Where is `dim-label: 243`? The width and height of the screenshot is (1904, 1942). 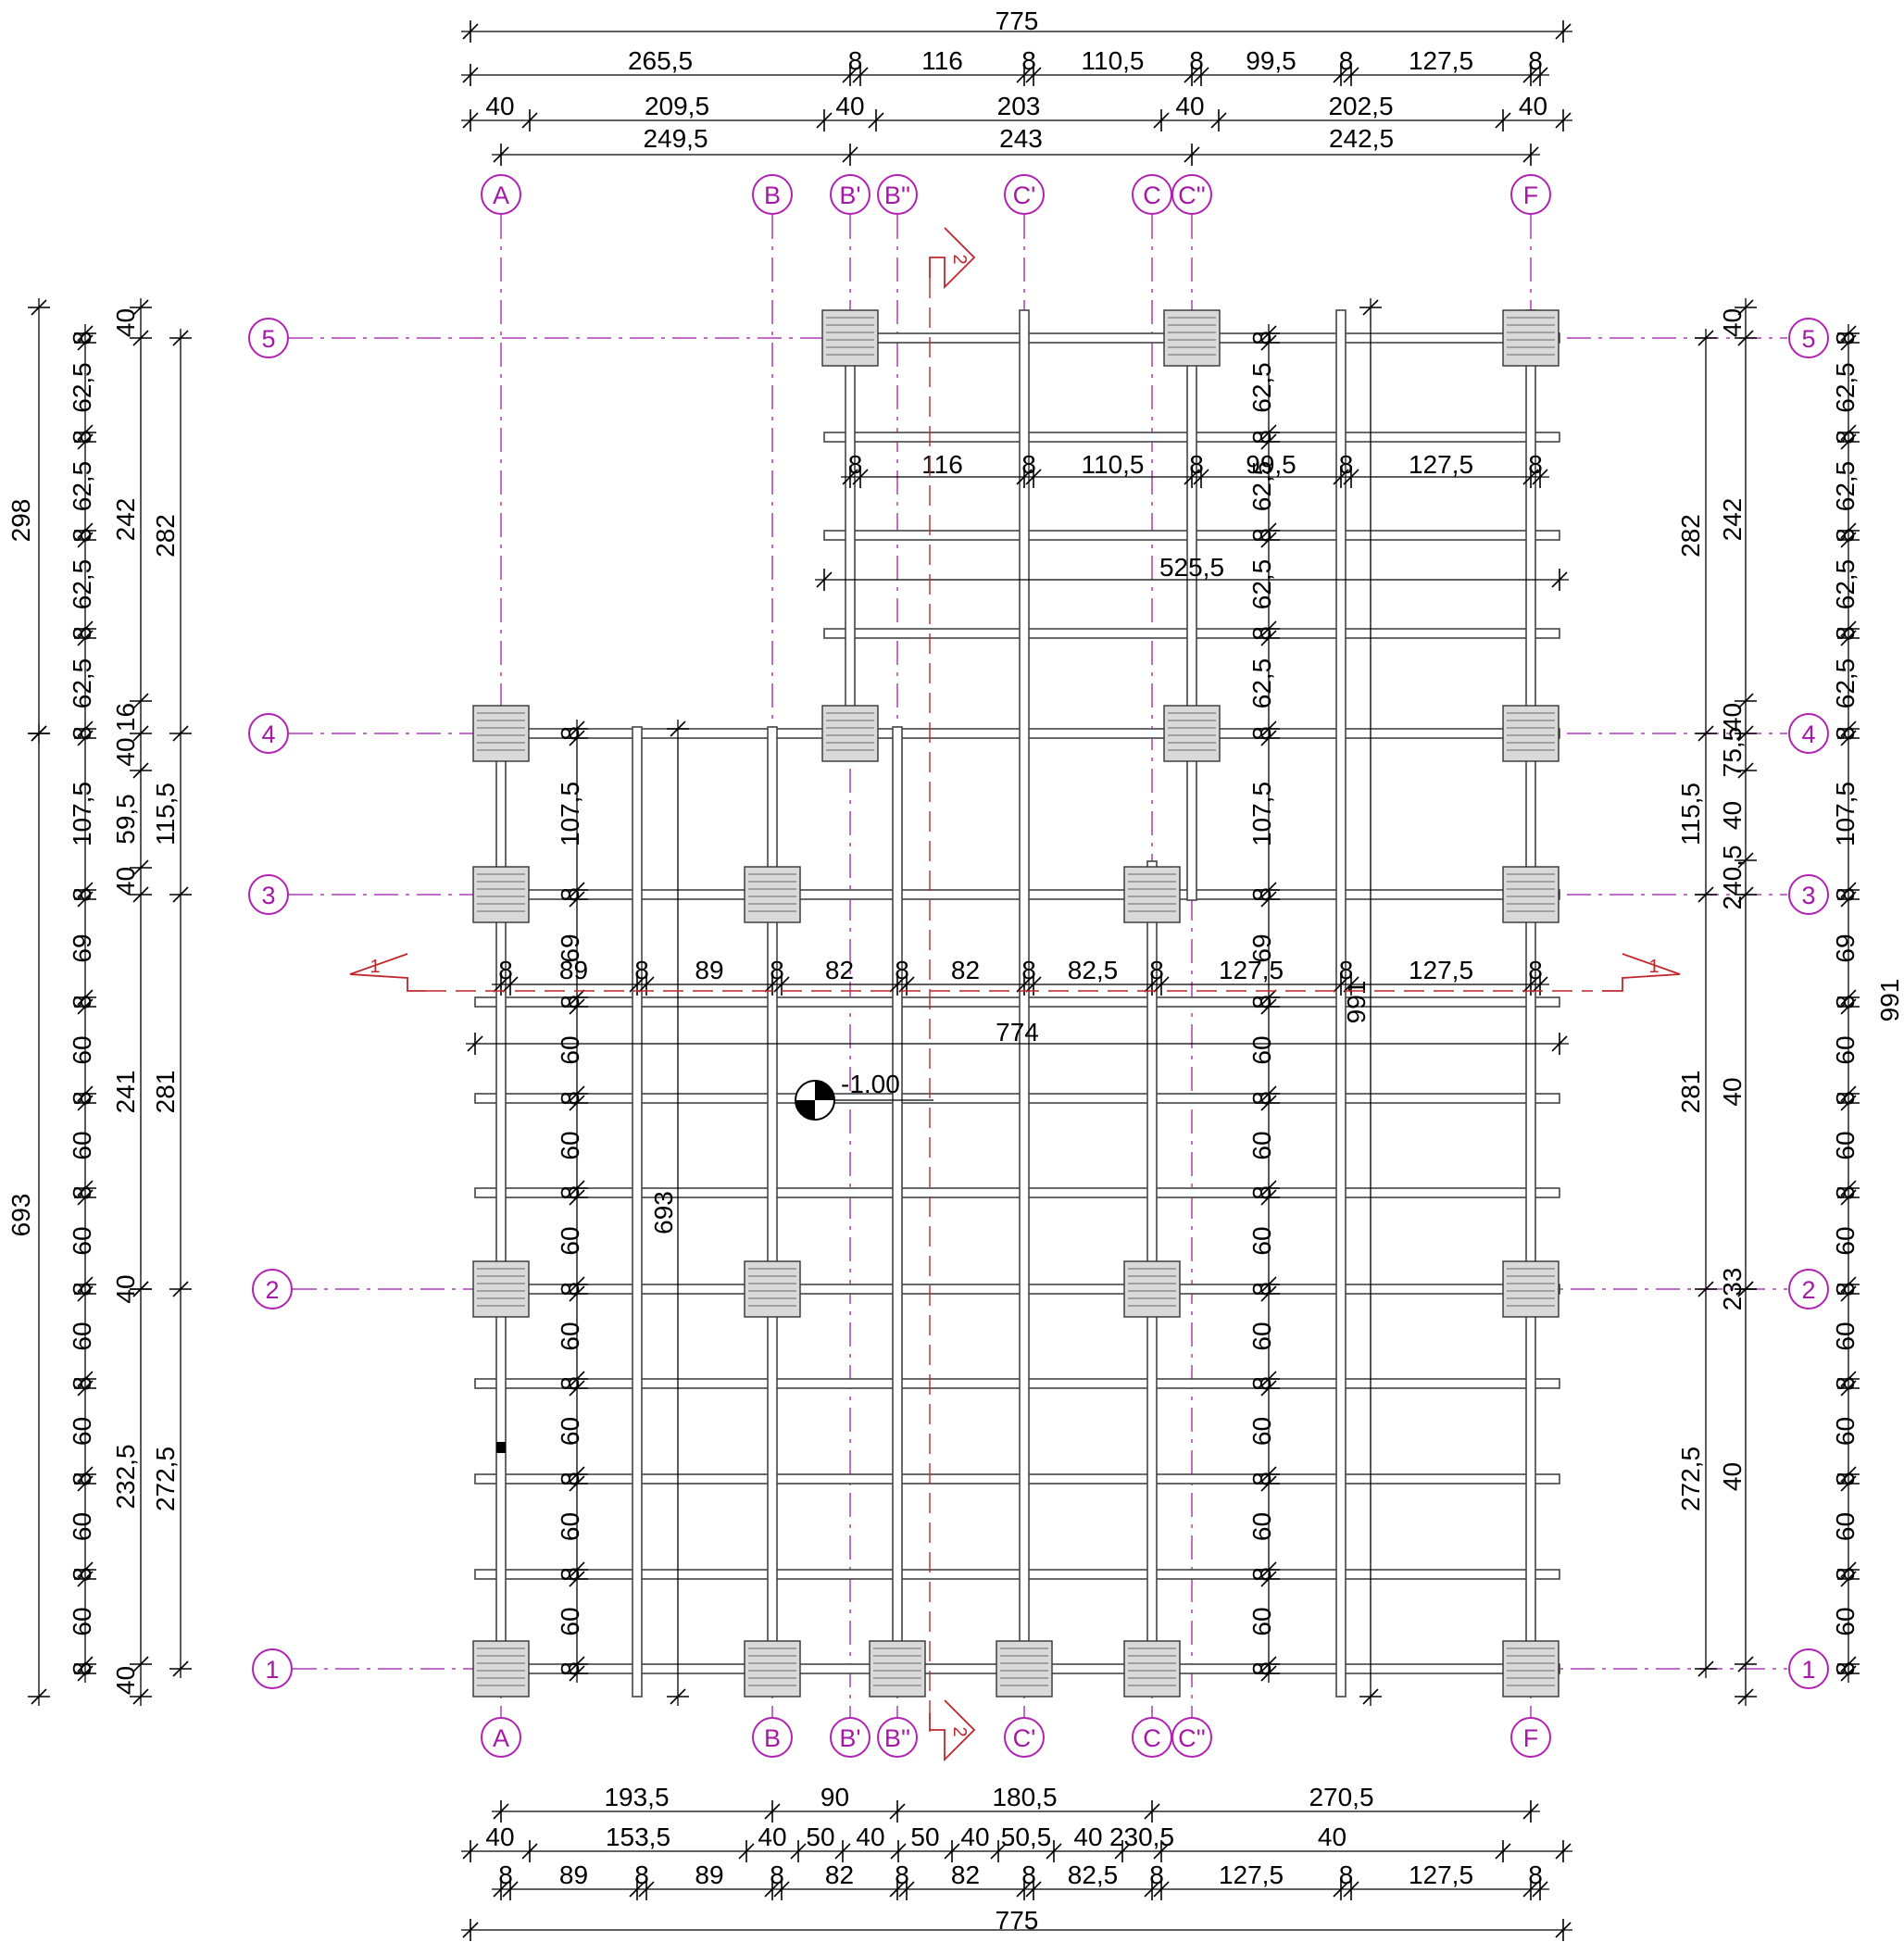
dim-label: 243 is located at coordinates (1021, 138).